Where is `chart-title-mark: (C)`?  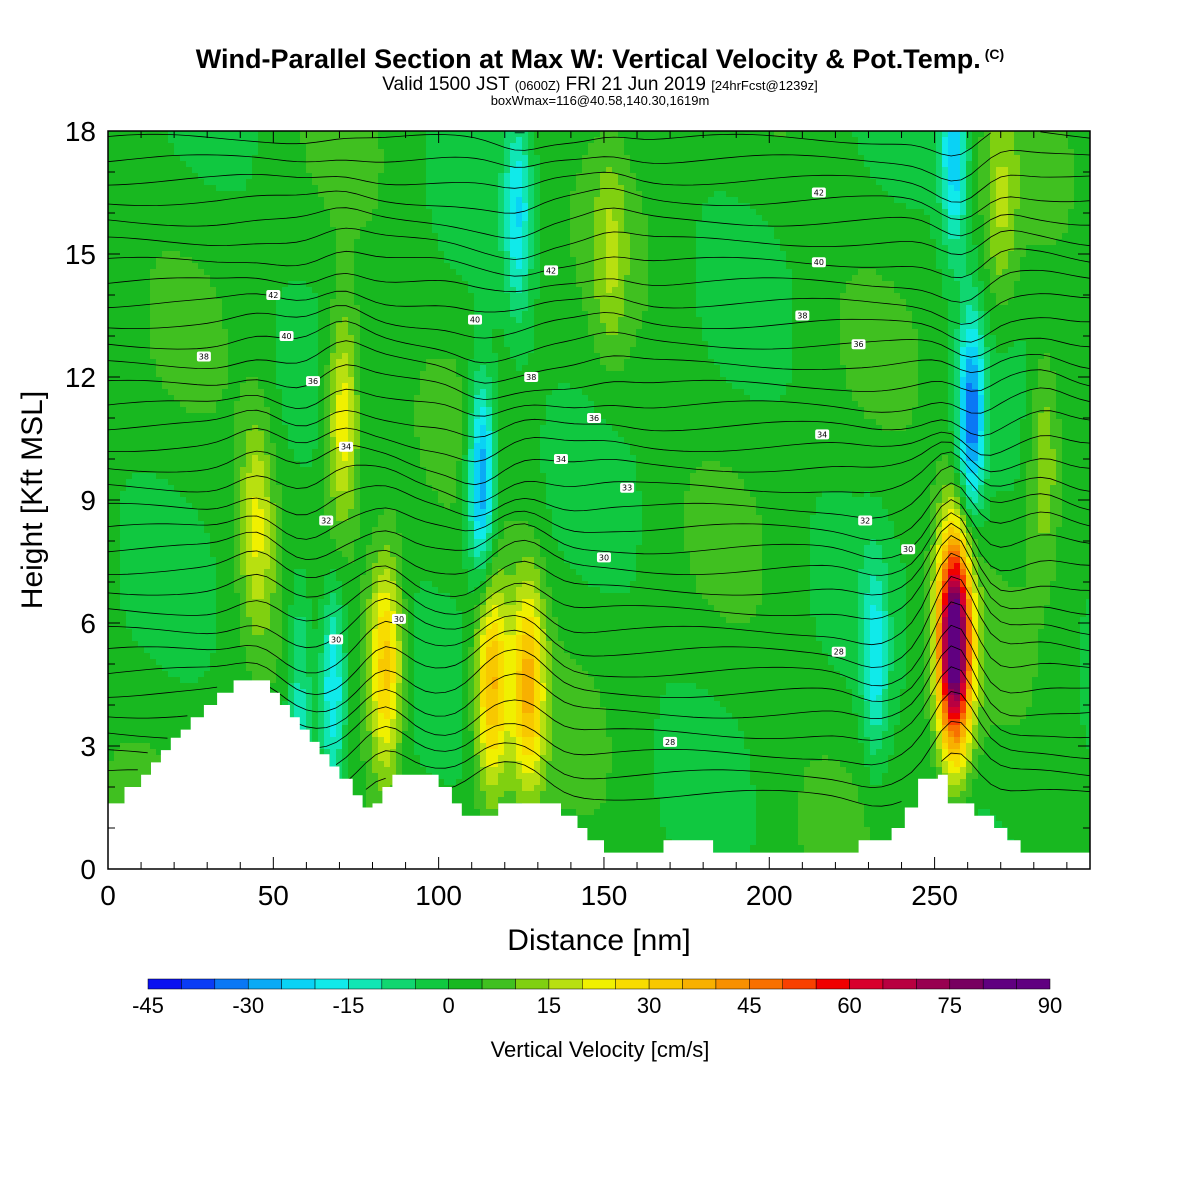 chart-title-mark: (C) is located at coordinates (994, 54).